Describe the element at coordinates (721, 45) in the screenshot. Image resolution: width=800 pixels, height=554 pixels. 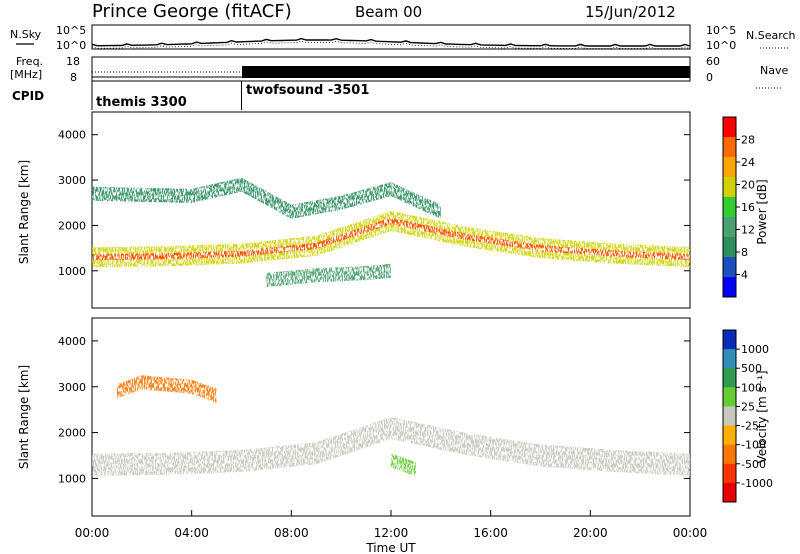
I see `noise-right-tick-bottom: 10^0` at that location.